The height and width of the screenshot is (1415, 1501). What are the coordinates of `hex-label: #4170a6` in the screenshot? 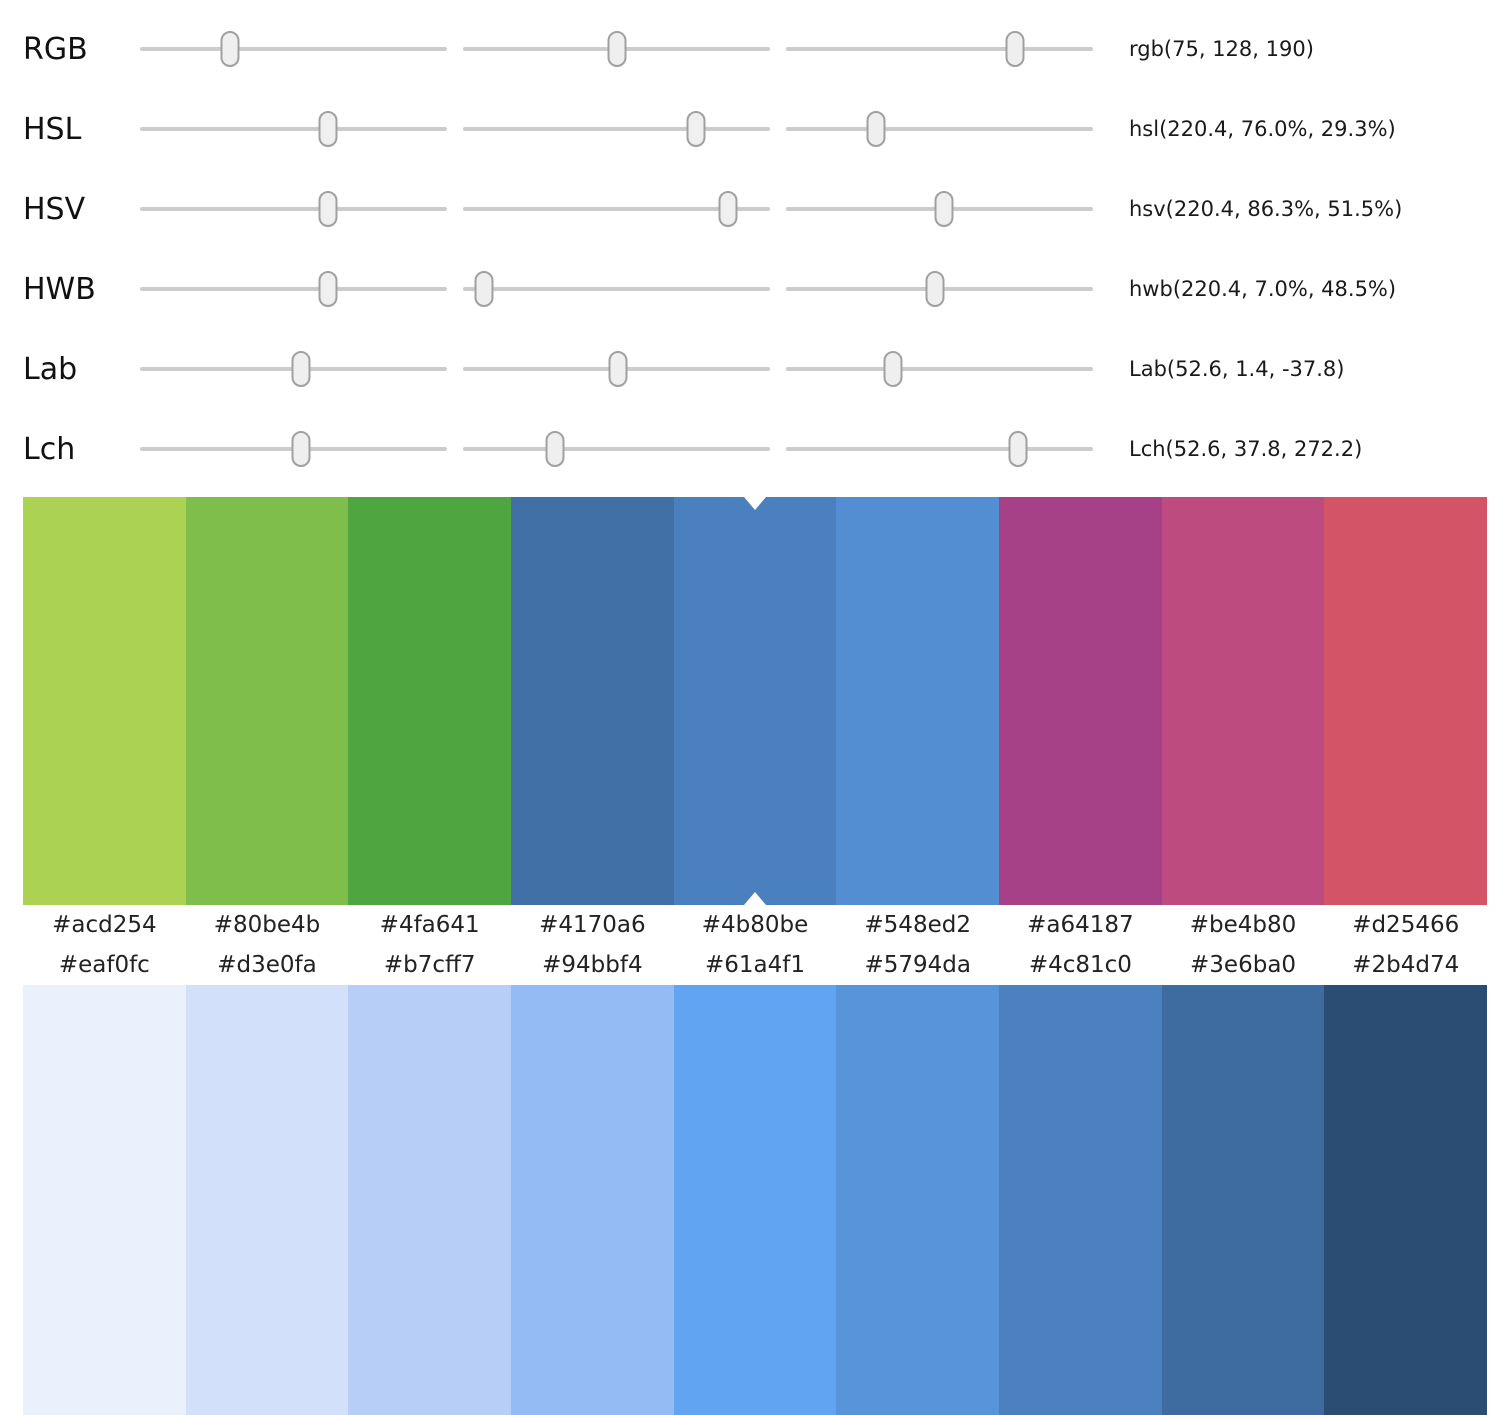 It's located at (592, 925).